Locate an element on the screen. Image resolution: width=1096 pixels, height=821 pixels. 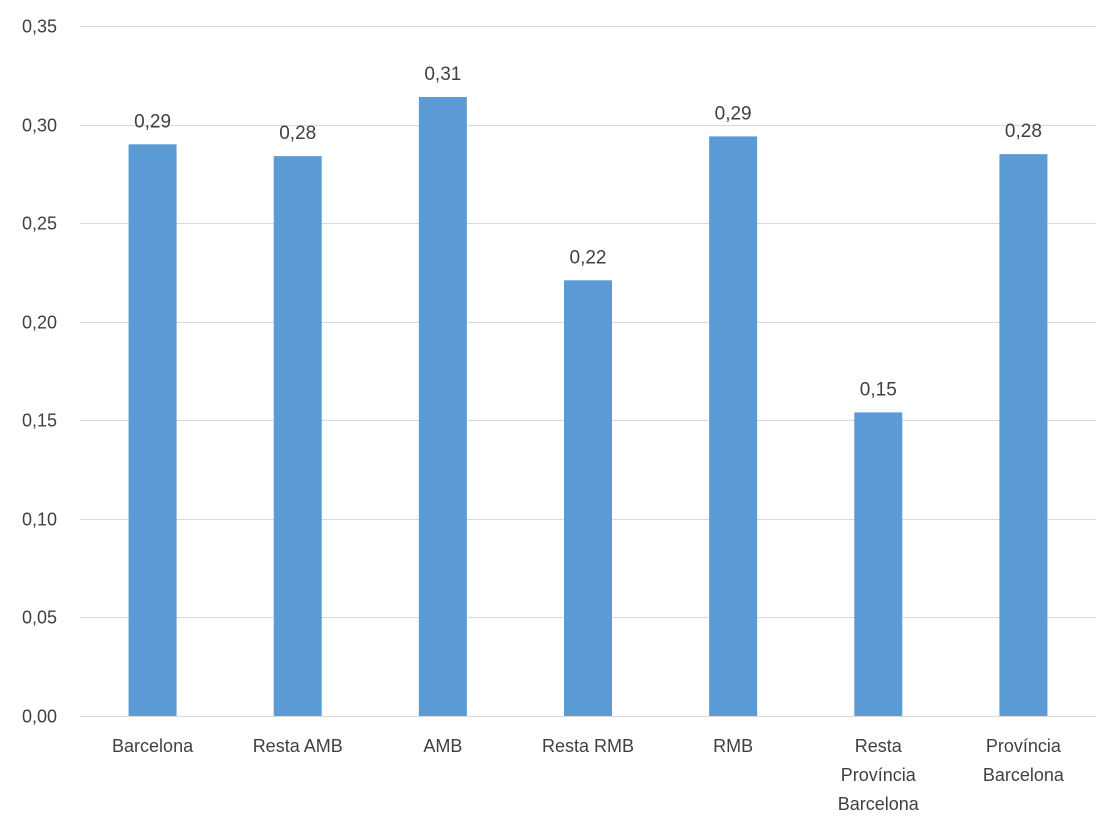
y-axis-tick-labels: 0,00 0,05 0,10 0,15 0,20 0,25 0,30 0,35 is located at coordinates (39, 372).